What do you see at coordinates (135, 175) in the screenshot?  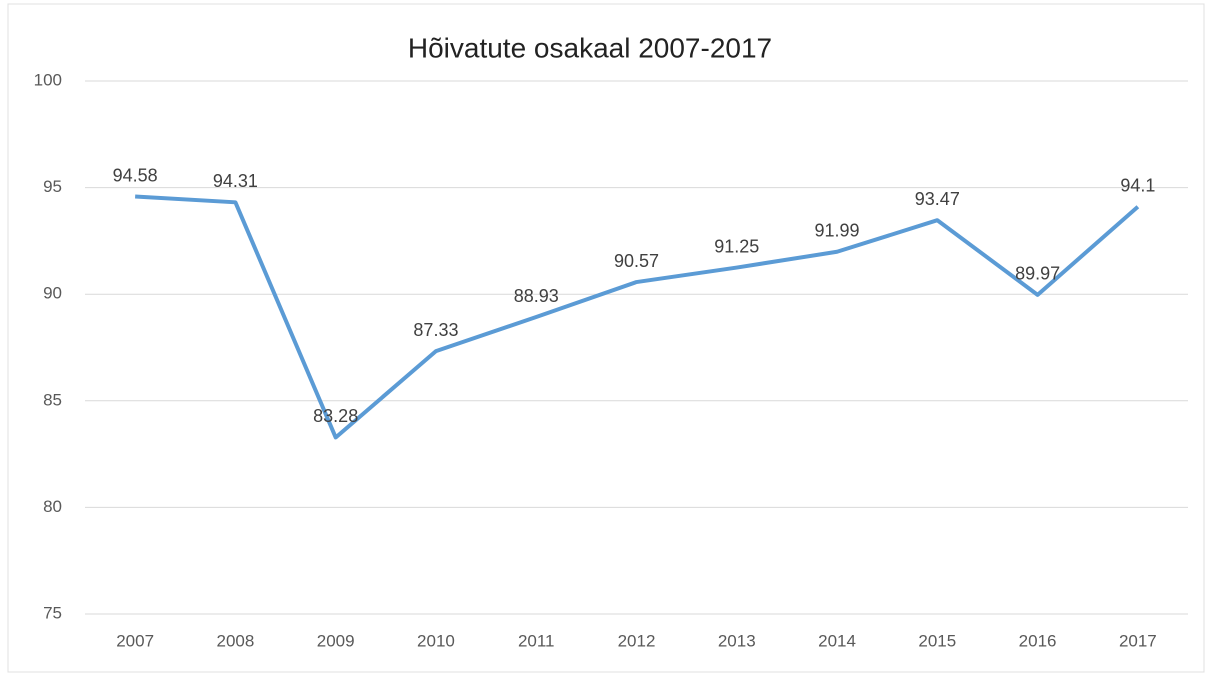 I see `data-label: 94.58` at bounding box center [135, 175].